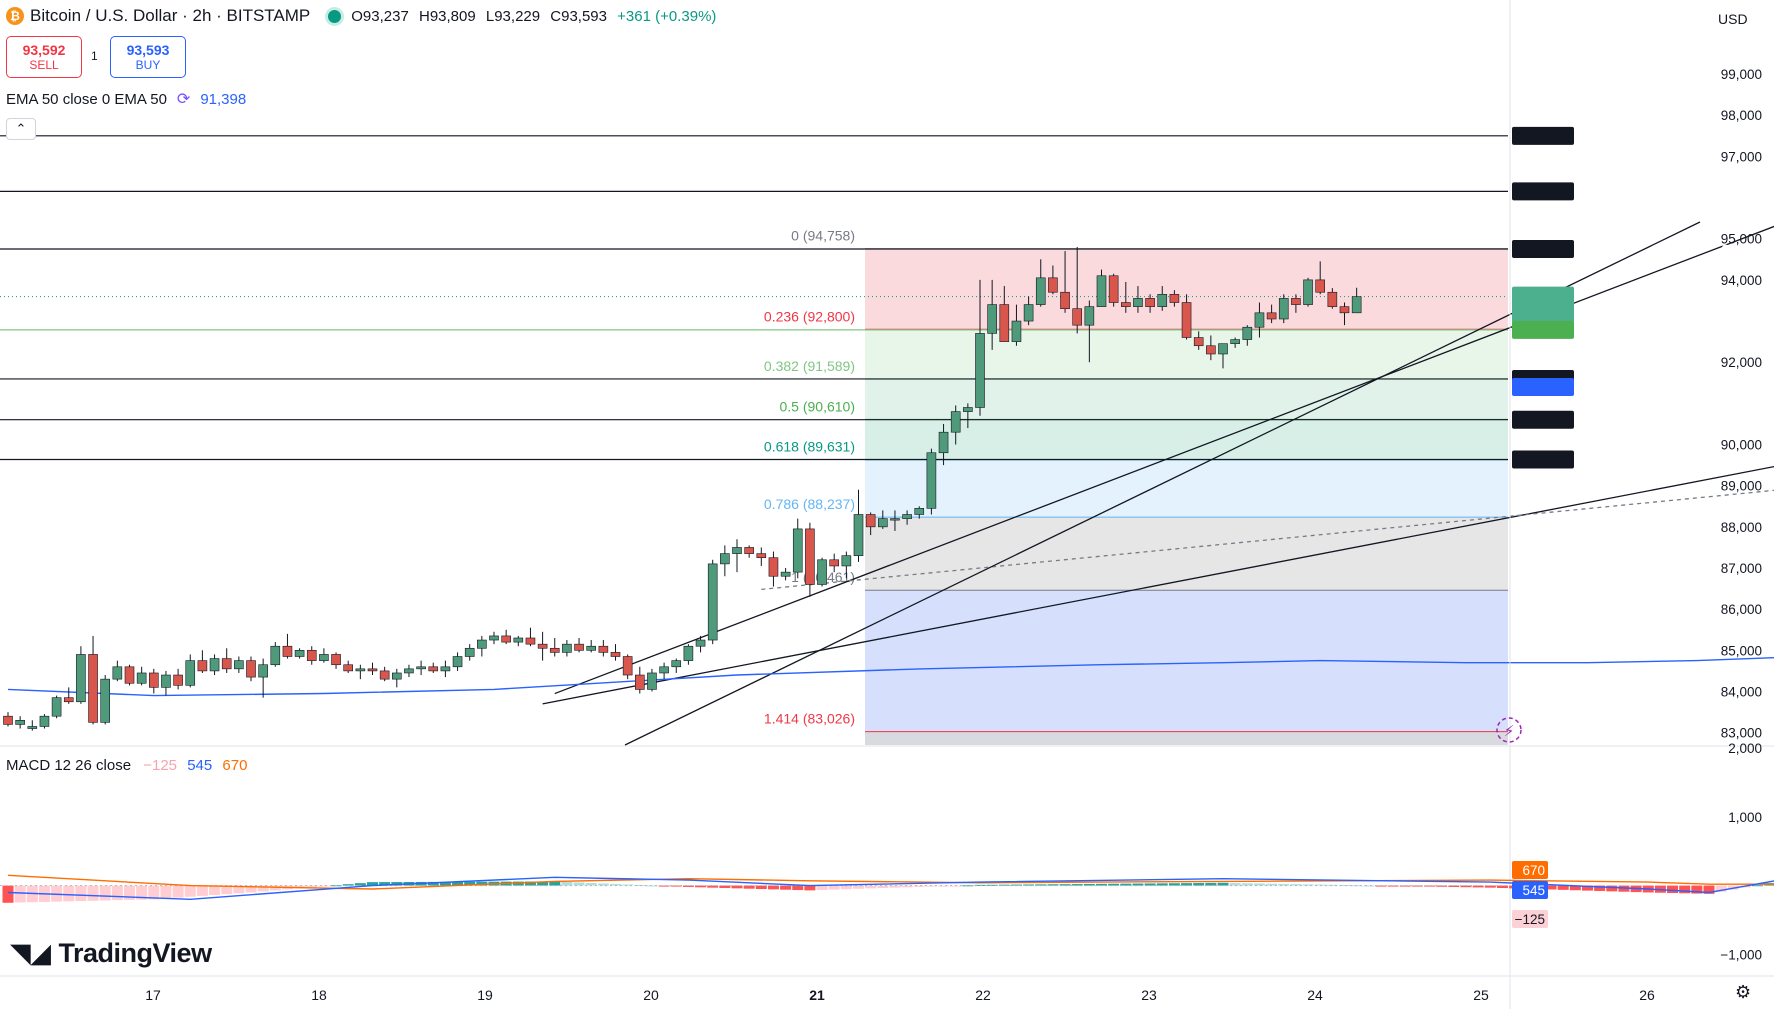 The height and width of the screenshot is (1014, 1774). Describe the element at coordinates (1741, 156) in the screenshot. I see `price-axis-label: 97,000` at that location.